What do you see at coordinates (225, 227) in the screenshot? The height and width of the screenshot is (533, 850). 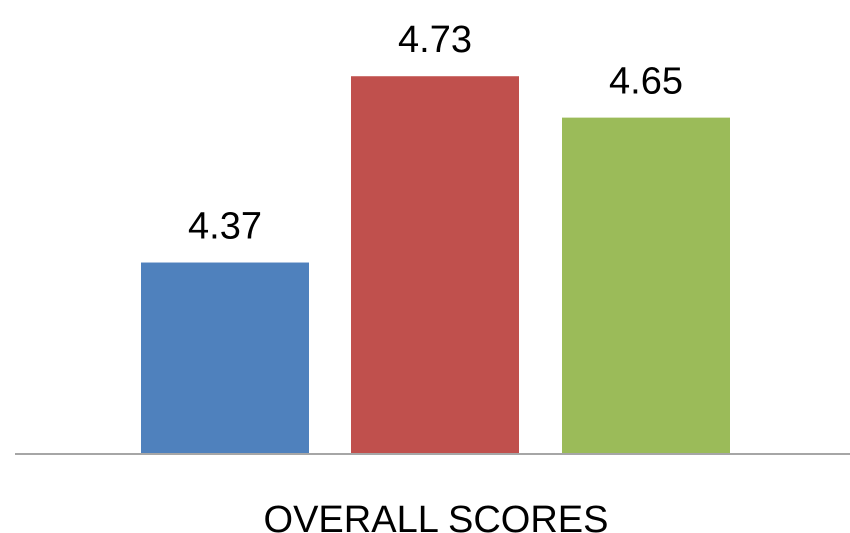 I see `data-label-1: 4.37` at bounding box center [225, 227].